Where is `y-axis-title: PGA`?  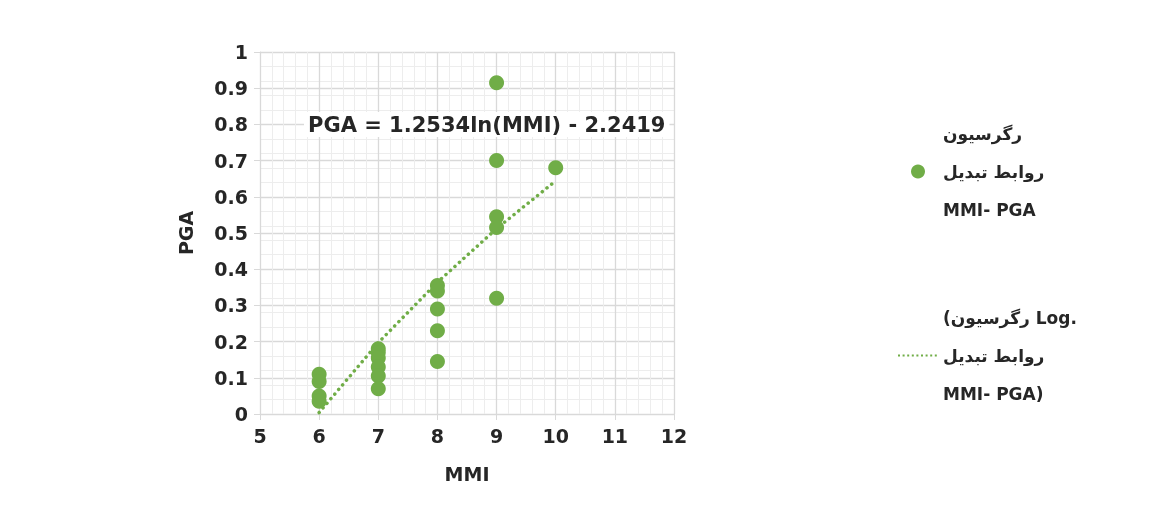
y-axis-title: PGA is located at coordinates (185, 233).